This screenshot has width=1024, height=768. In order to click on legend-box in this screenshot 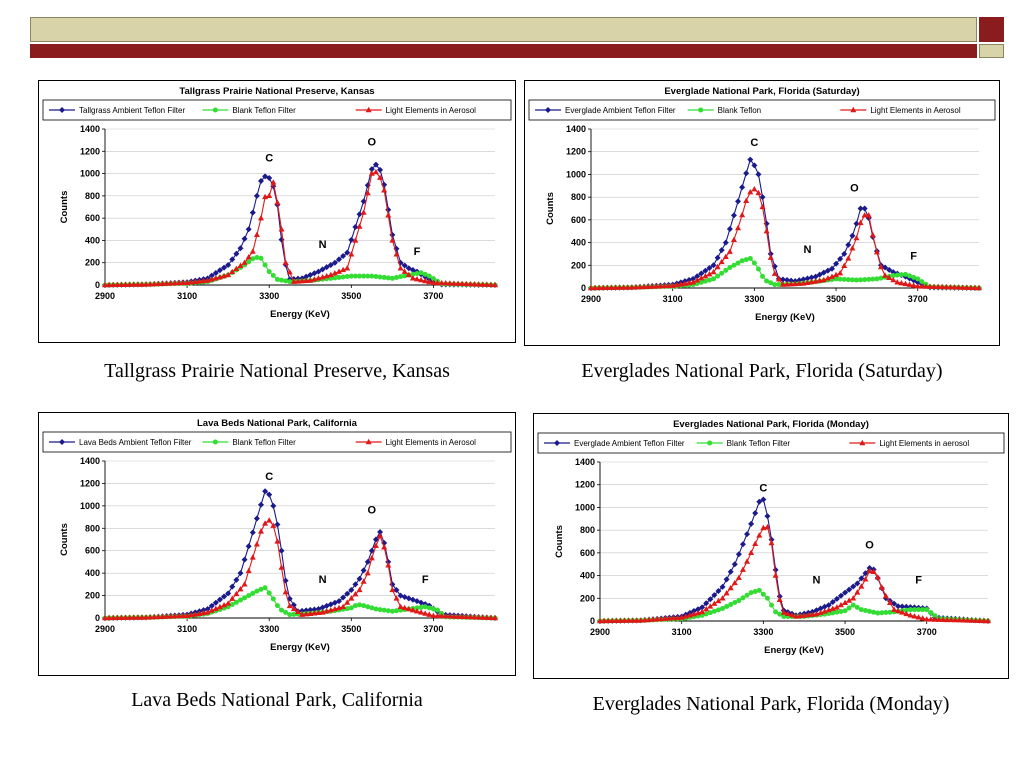, I will do `click(771, 443)`.